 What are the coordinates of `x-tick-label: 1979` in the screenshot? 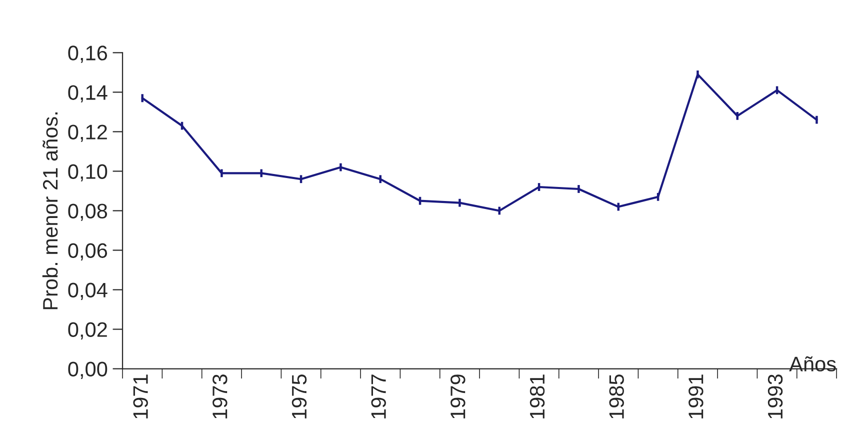 It's located at (458, 396).